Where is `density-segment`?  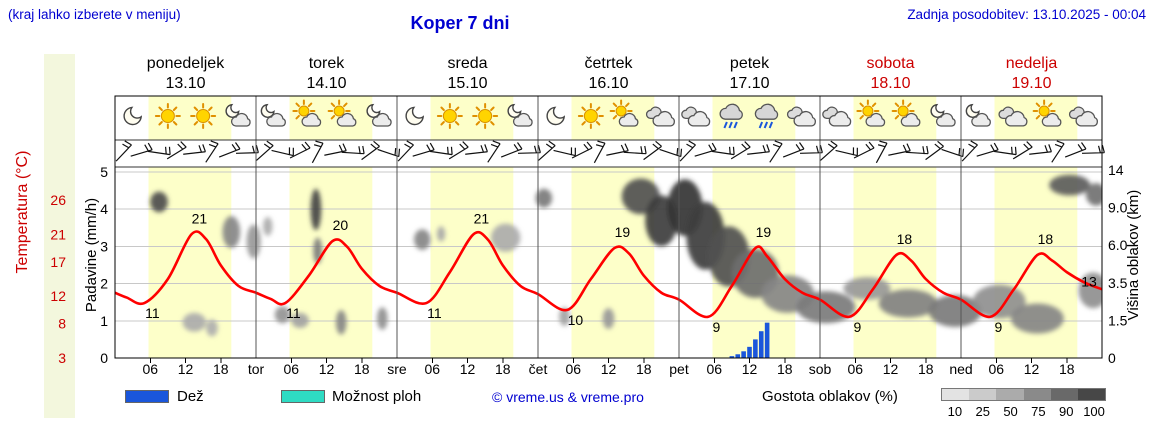 density-segment is located at coordinates (1091, 394).